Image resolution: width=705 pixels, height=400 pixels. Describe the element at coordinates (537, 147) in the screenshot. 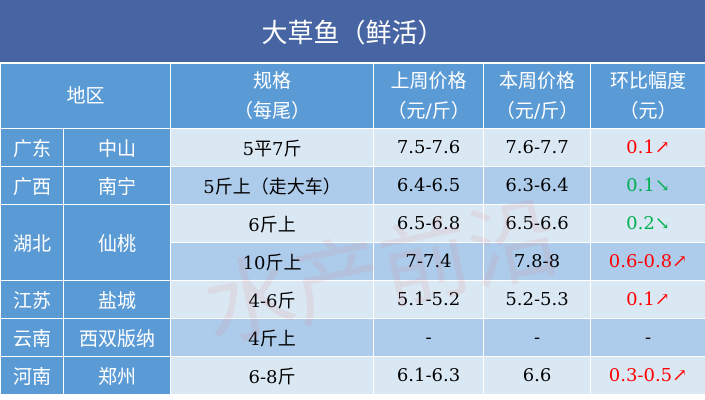

I see `this-week-price-cell: 7.6-7.7` at that location.